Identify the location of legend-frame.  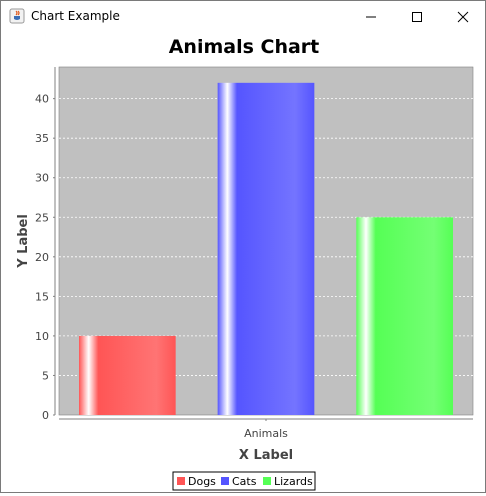
(244, 481).